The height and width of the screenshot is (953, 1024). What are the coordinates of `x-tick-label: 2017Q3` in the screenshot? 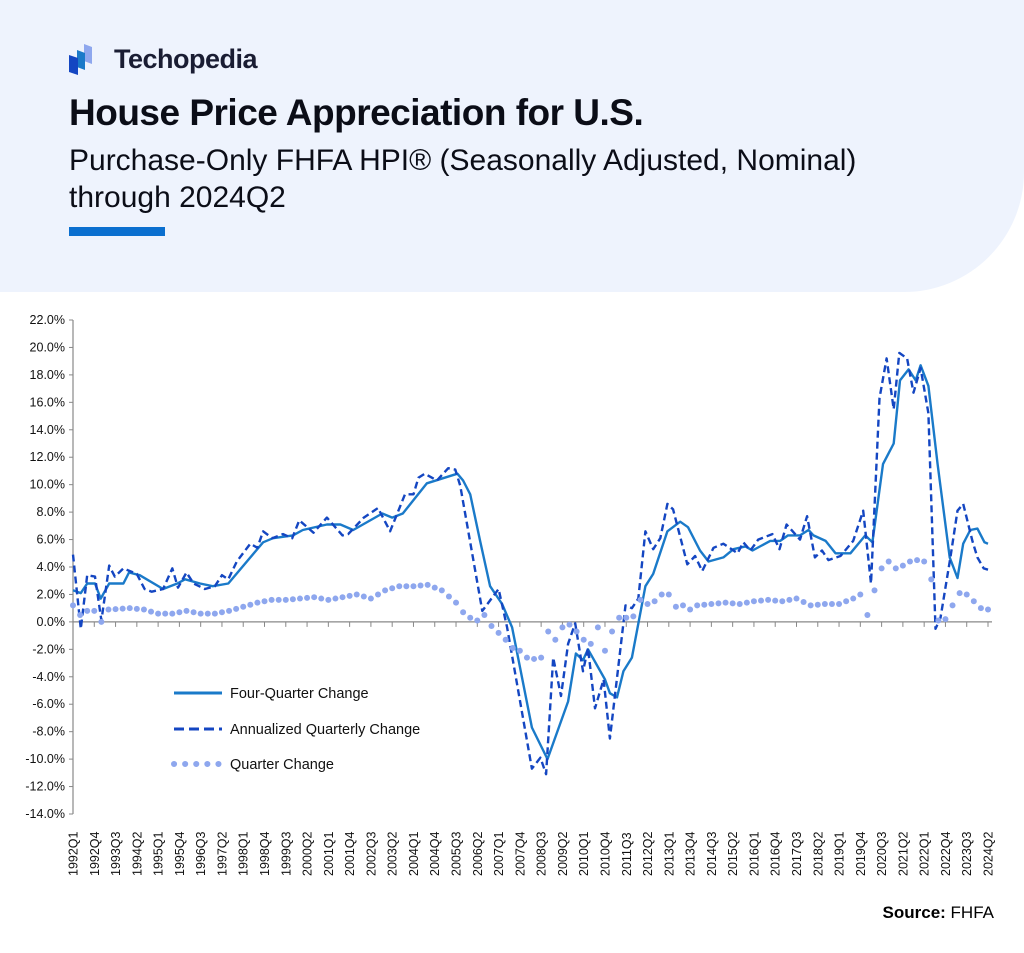 It's located at (797, 853).